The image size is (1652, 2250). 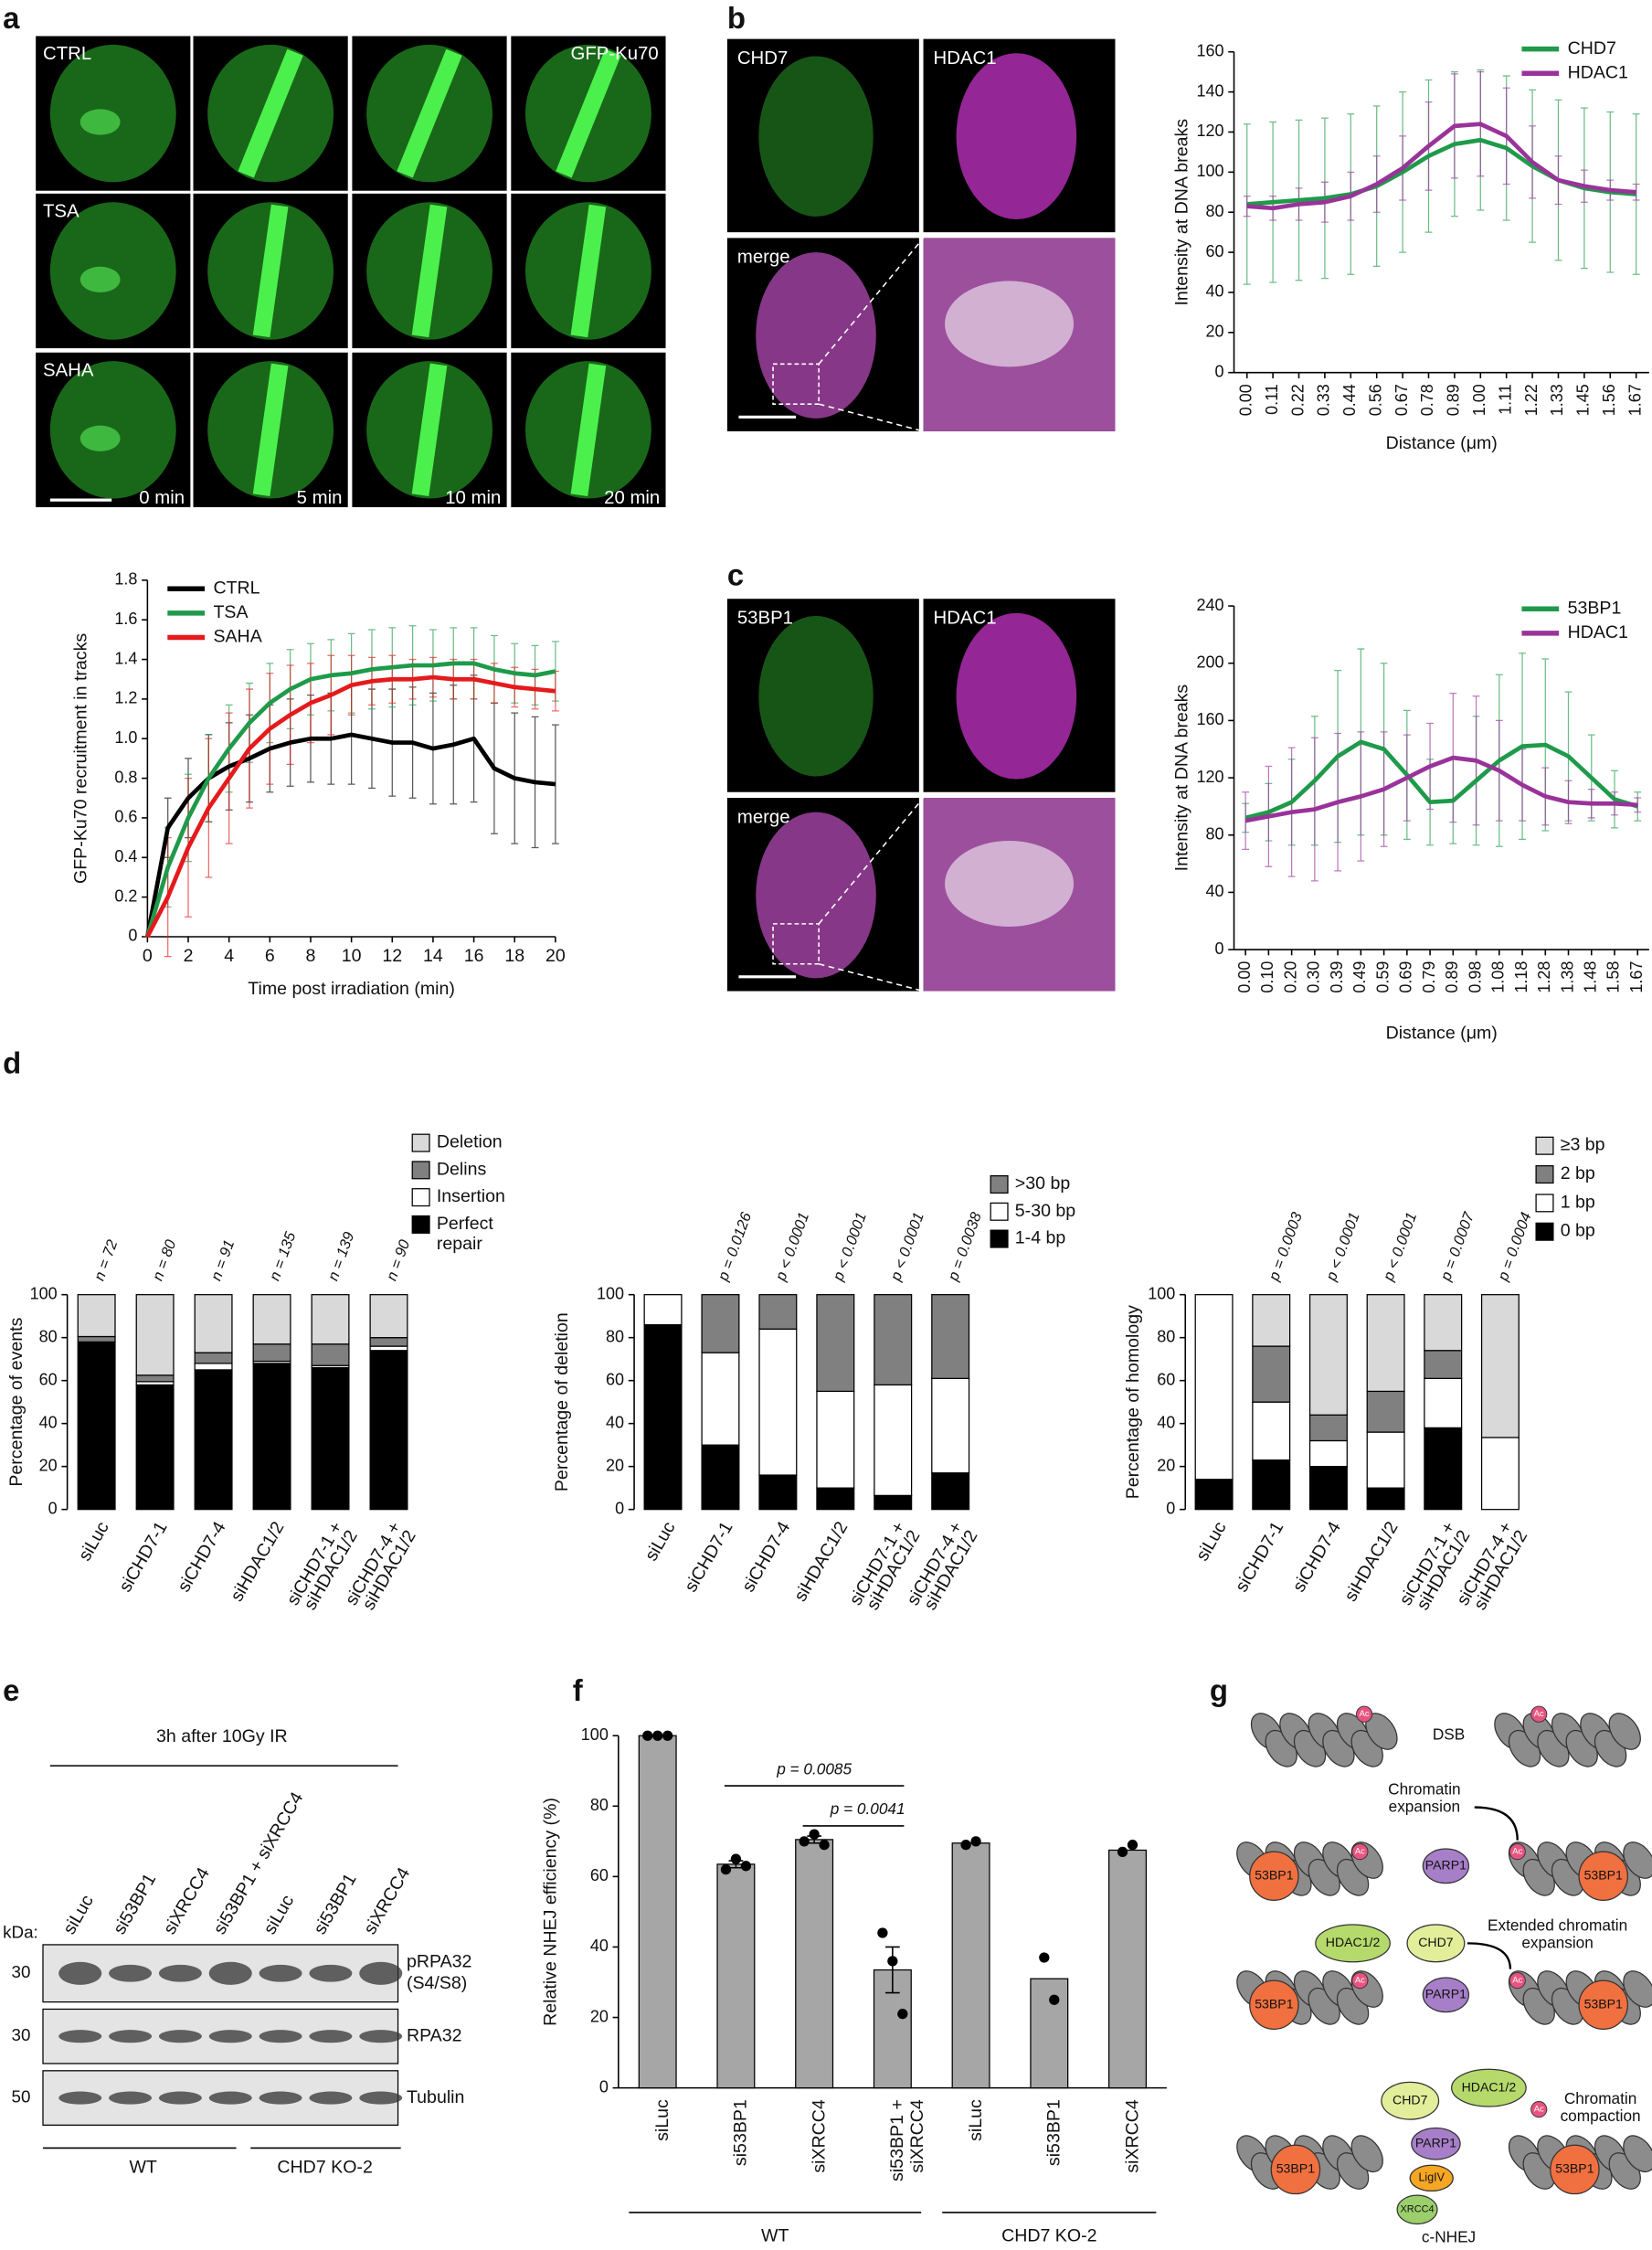 What do you see at coordinates (814, 1768) in the screenshot?
I see `annotation: p = 0.0085` at bounding box center [814, 1768].